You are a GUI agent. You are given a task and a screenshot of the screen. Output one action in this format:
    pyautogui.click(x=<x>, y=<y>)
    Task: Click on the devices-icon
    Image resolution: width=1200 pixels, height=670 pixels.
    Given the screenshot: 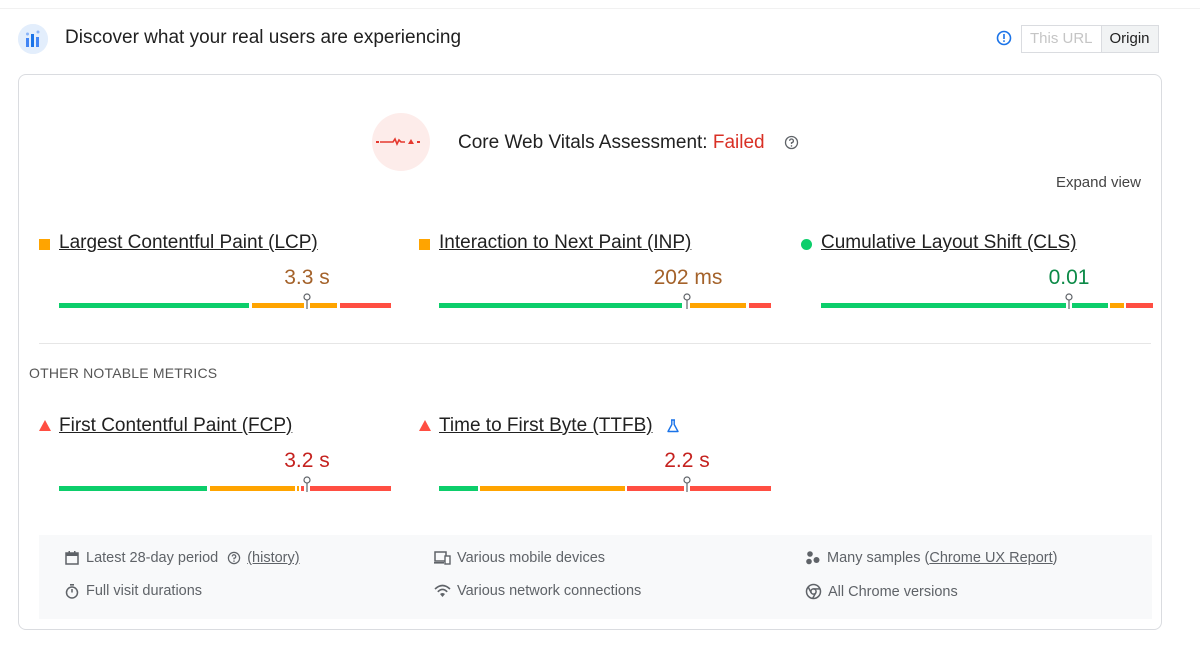 What is the action you would take?
    pyautogui.click(x=442, y=558)
    